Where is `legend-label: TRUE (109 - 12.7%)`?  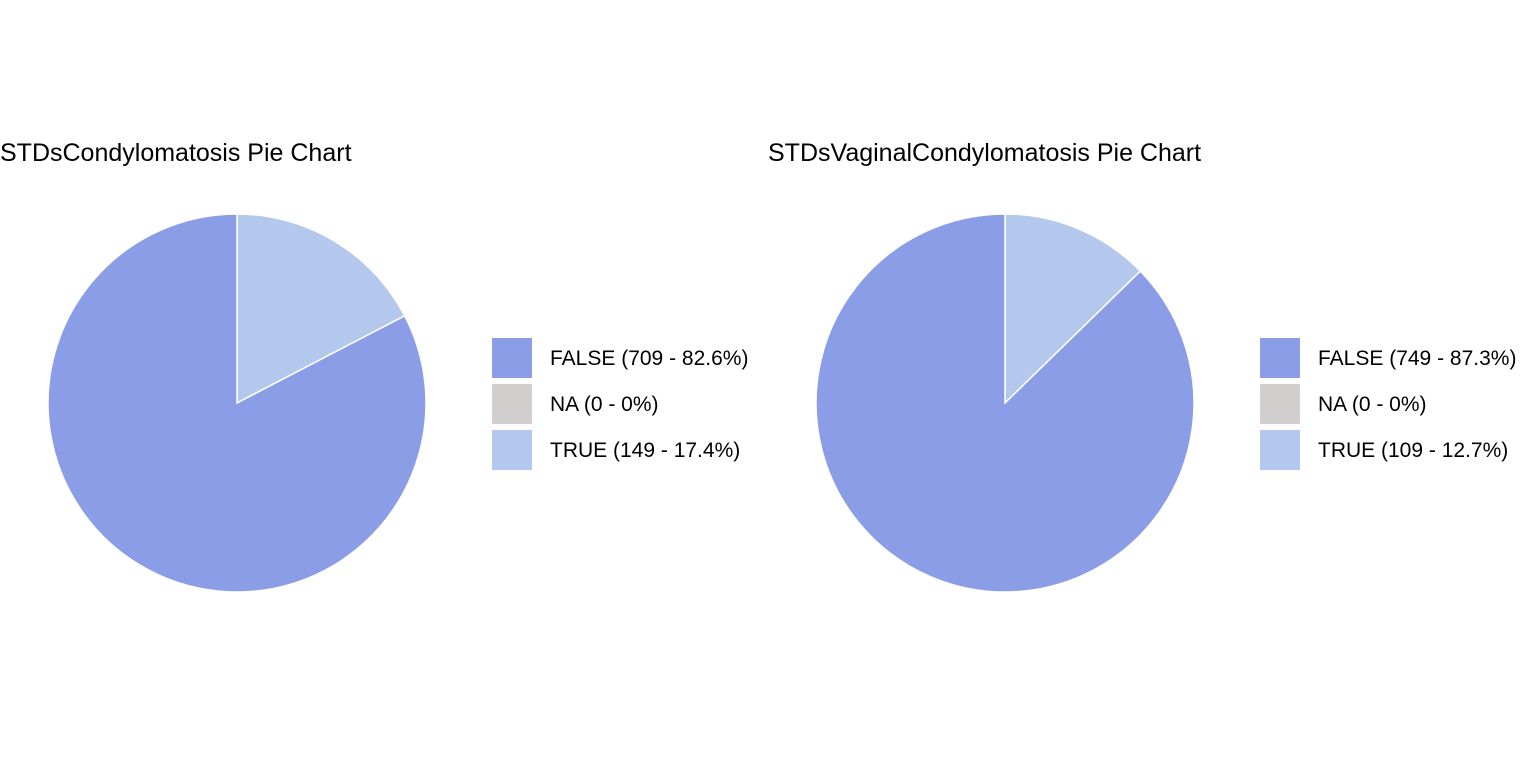 legend-label: TRUE (109 - 12.7%) is located at coordinates (1413, 450).